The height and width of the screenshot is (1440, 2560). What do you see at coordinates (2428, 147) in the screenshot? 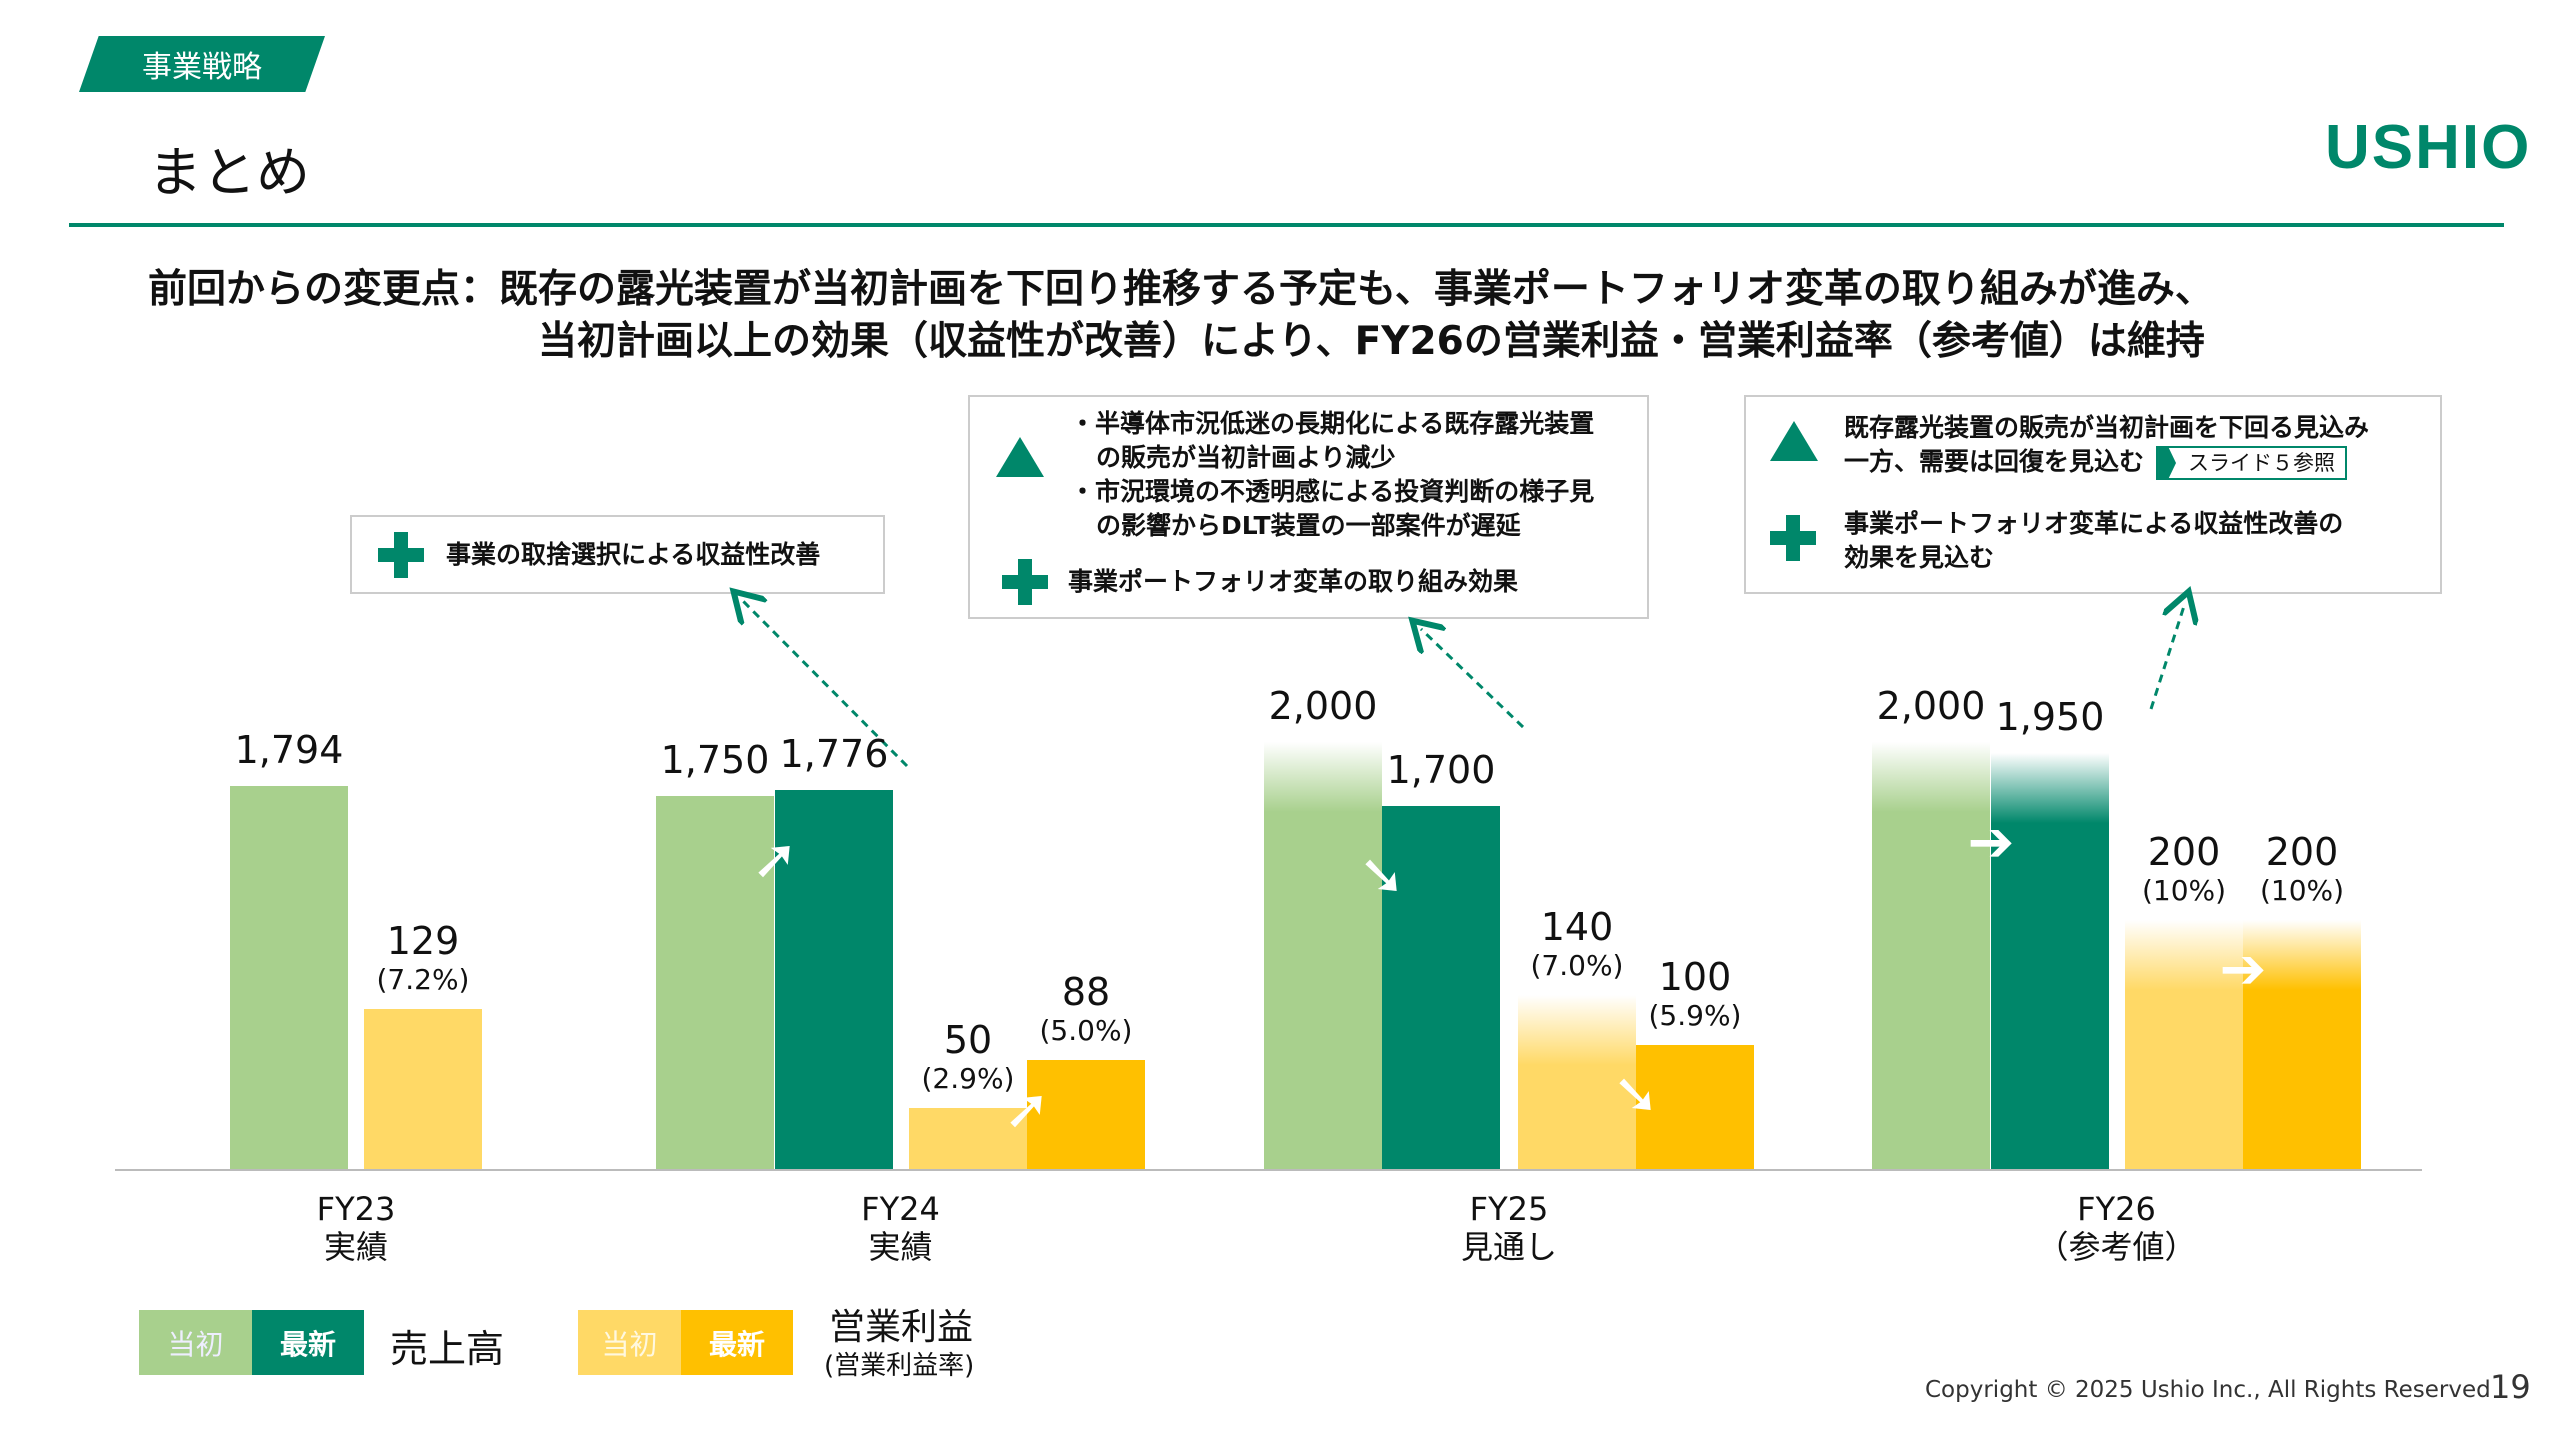
I see `ushio-logo: USHIO` at bounding box center [2428, 147].